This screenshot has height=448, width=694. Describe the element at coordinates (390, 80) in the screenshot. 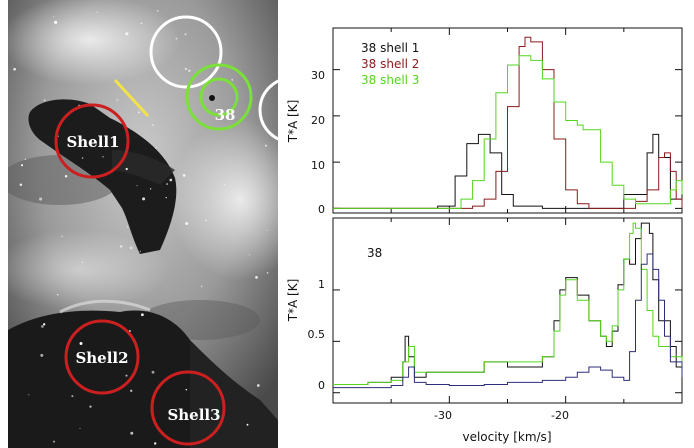

I see `legend-entry-38-shell-3: 38 shell 3` at that location.